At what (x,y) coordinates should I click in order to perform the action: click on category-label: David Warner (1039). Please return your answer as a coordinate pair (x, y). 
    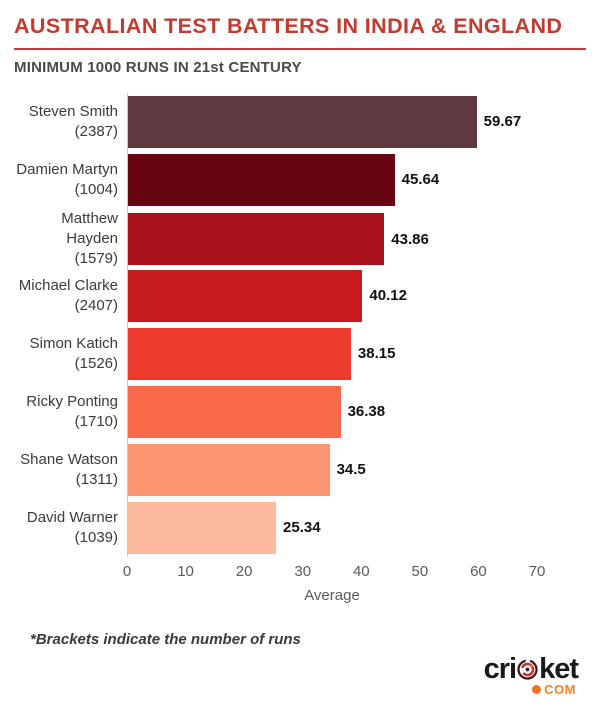
    Looking at the image, I should click on (70, 528).